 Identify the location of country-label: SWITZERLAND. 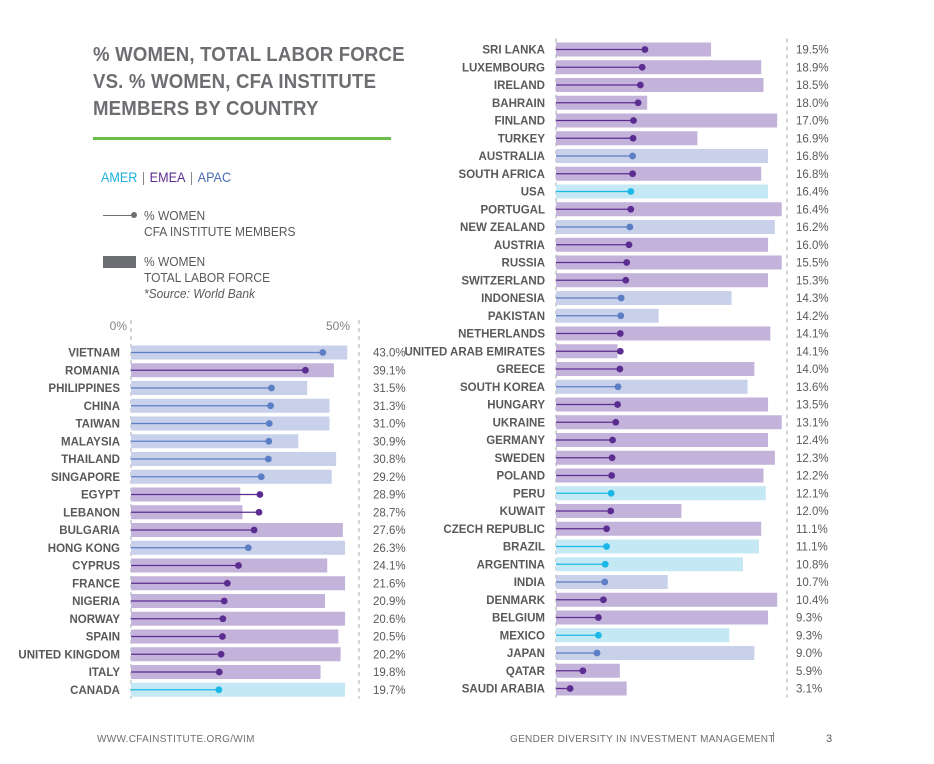
(503, 281).